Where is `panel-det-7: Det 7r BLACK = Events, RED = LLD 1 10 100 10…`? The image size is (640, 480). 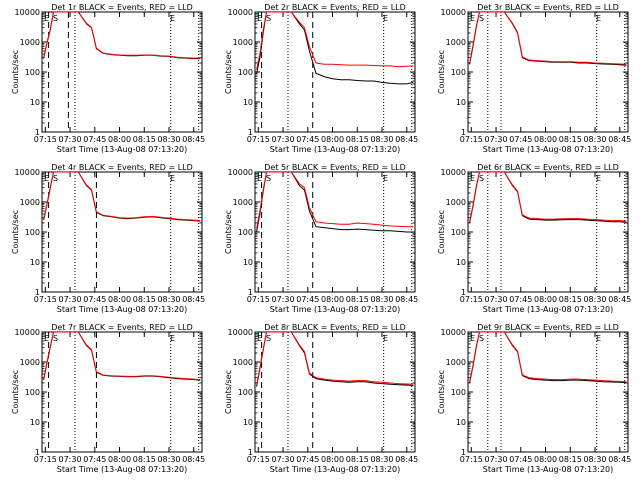
panel-det-7: Det 7r BLACK = Events, RED = LLD 1 10 100 10… is located at coordinates (108, 398).